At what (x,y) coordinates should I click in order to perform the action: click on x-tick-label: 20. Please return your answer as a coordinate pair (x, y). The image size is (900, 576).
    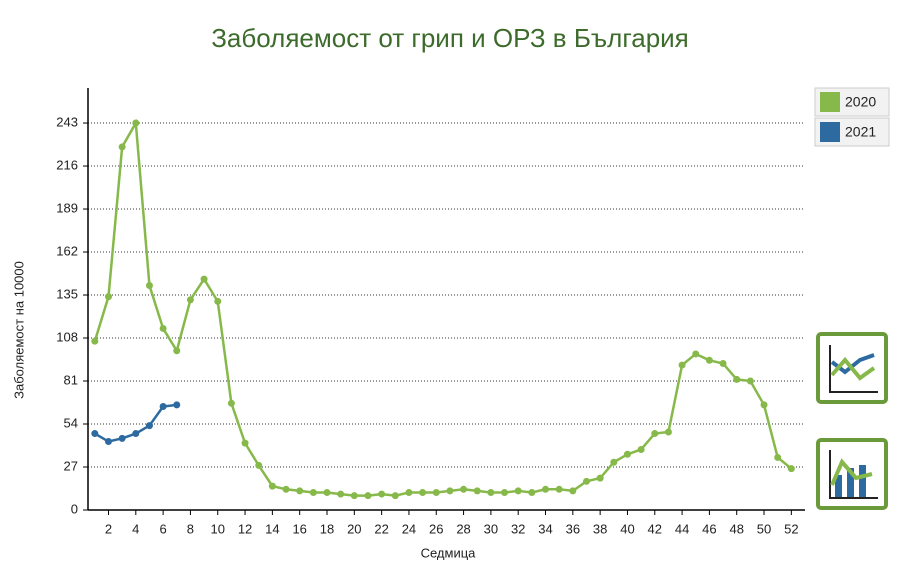
    Looking at the image, I should click on (354, 528).